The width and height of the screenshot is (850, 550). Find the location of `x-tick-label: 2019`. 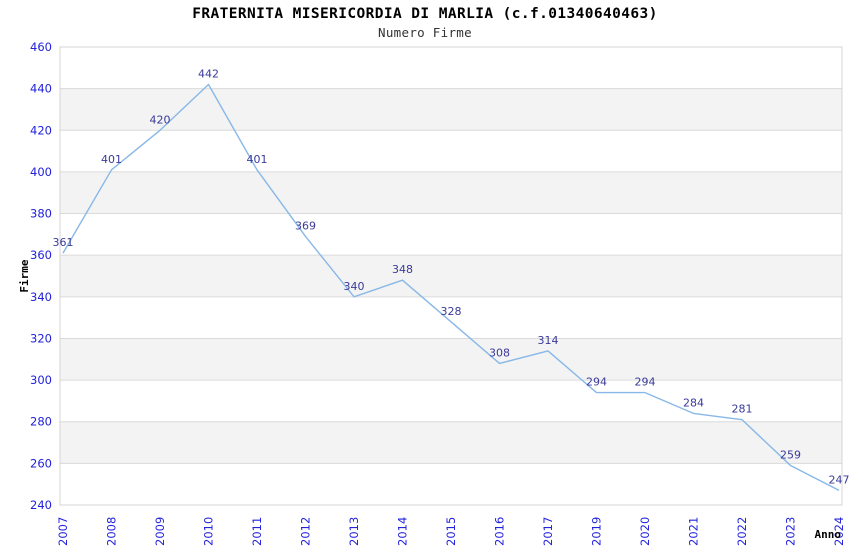

x-tick-label: 2019 is located at coordinates (597, 531).